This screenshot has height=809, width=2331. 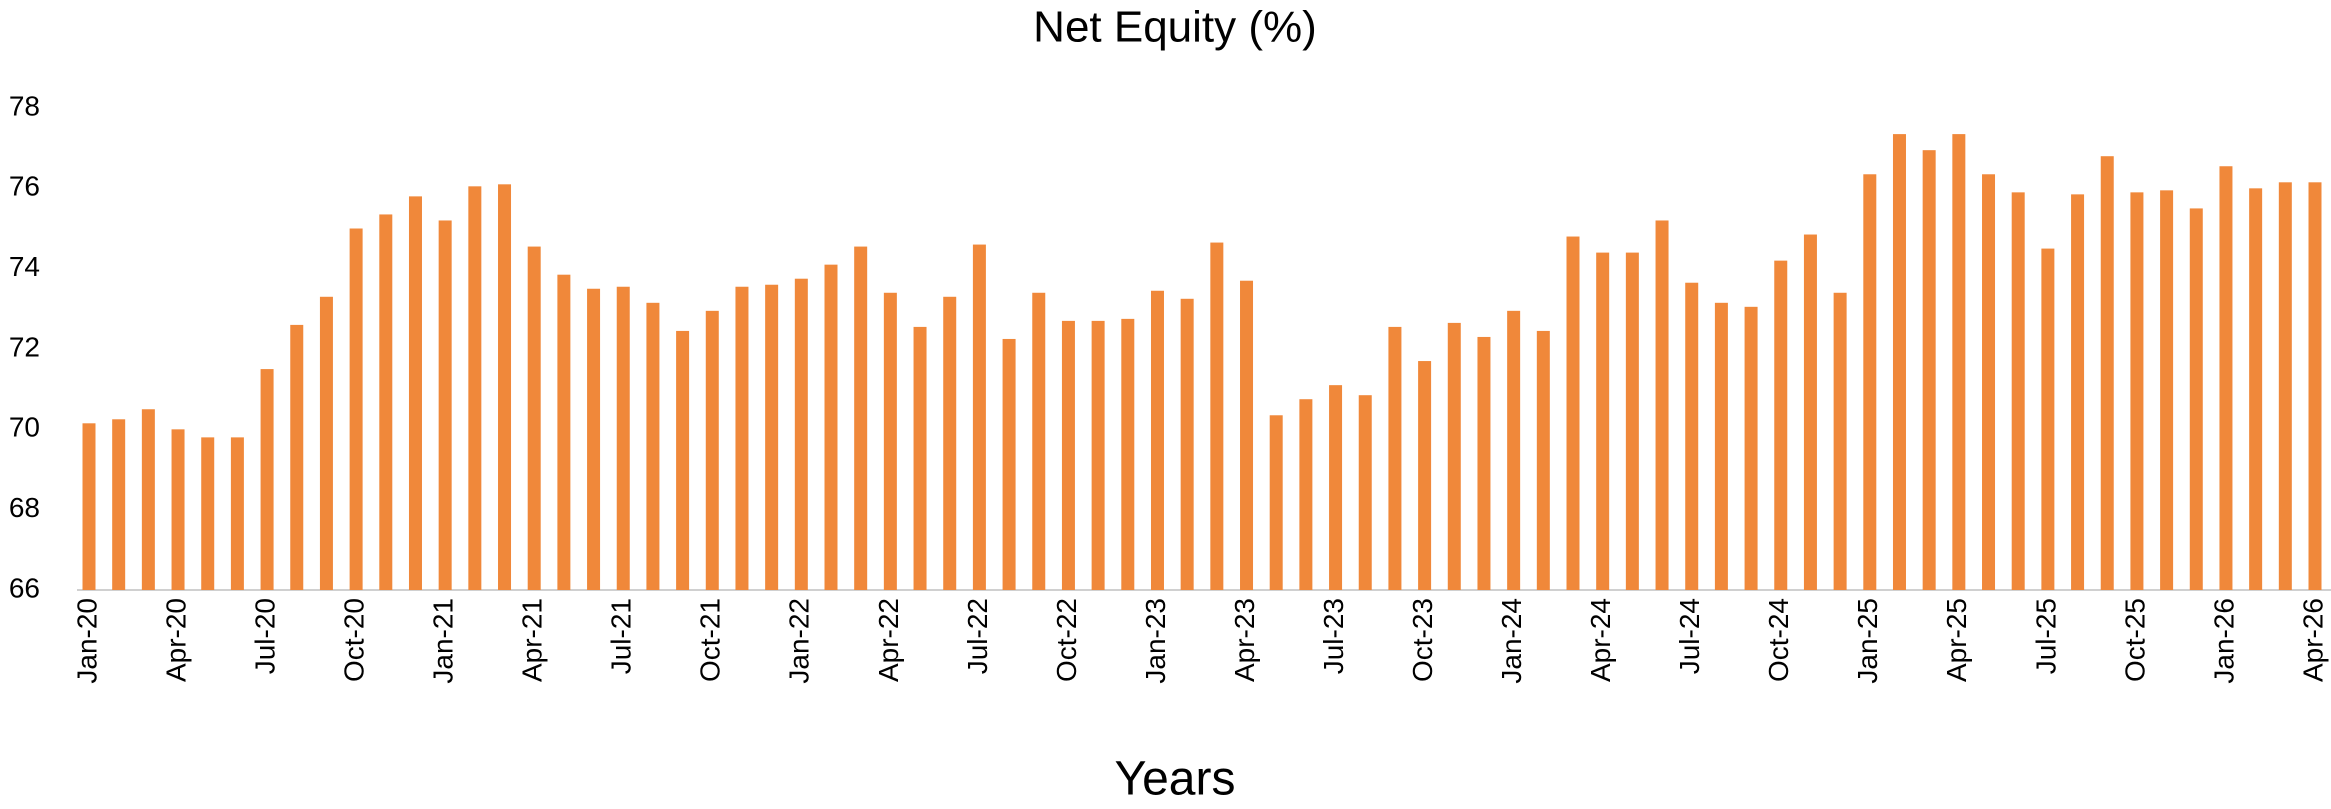 I want to click on x-tick-label: Apr-23, so click(x=1244, y=640).